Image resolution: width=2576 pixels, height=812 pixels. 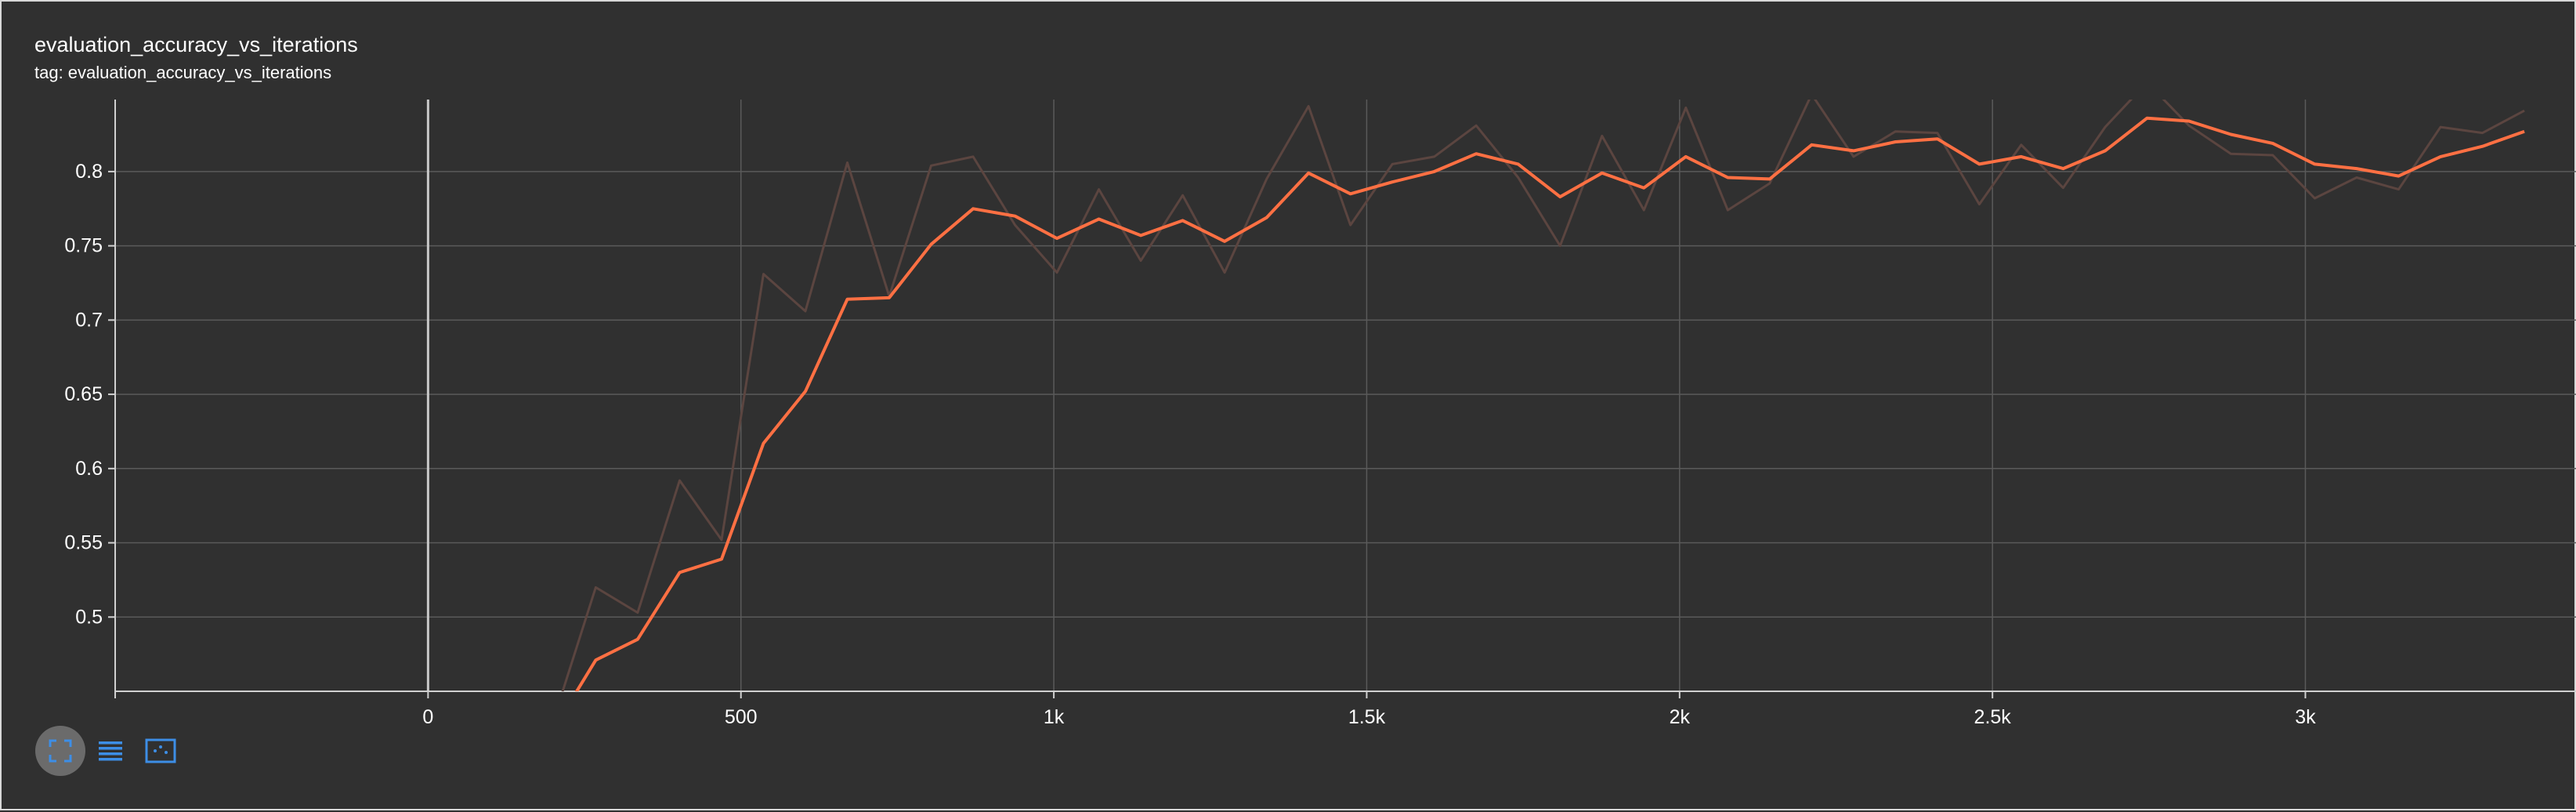 What do you see at coordinates (1367, 717) in the screenshot?
I see `x-tick-label: 1.5k` at bounding box center [1367, 717].